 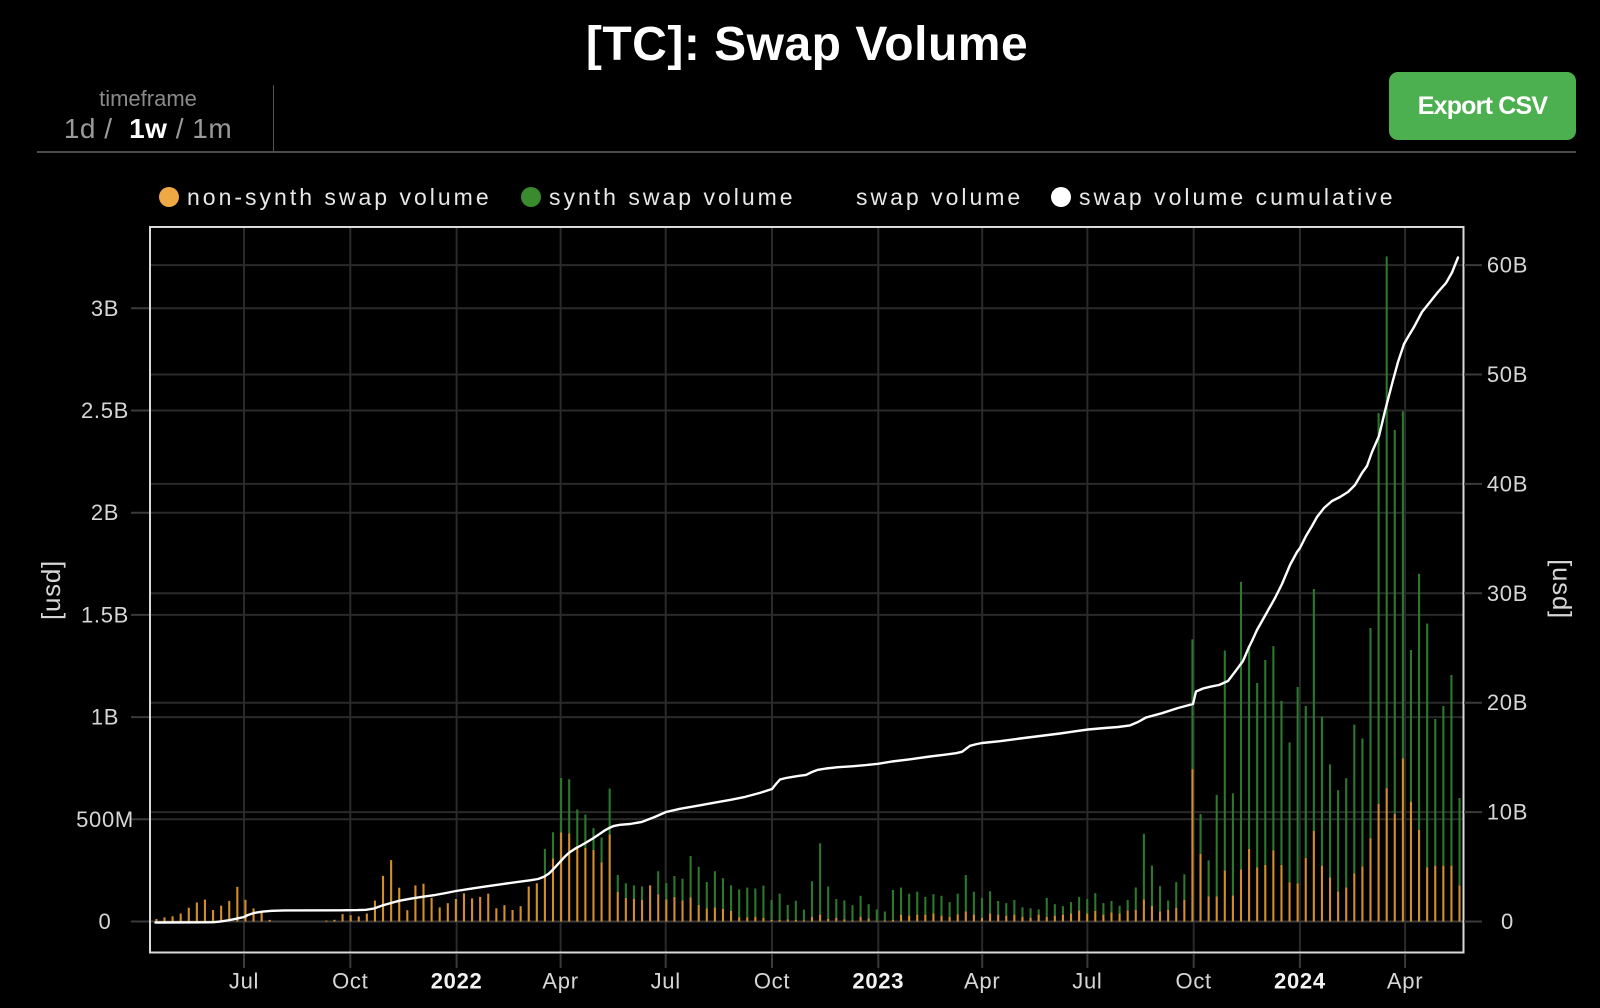 I want to click on svg-text: 30B, so click(x=1507, y=593).